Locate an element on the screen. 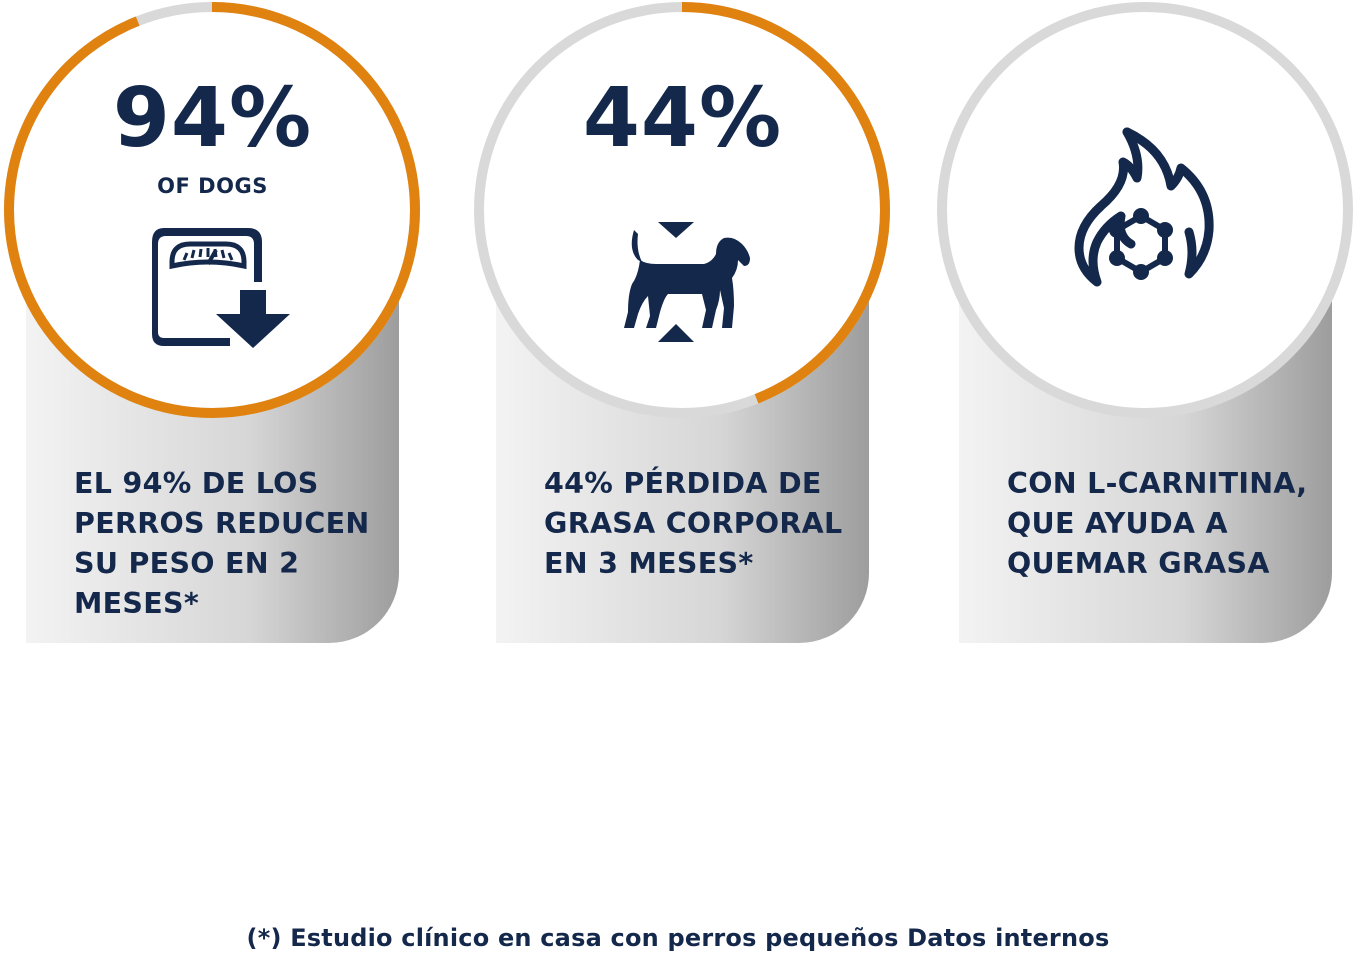 This screenshot has height=962, width=1356. circle-content: 44% is located at coordinates (682, 210).